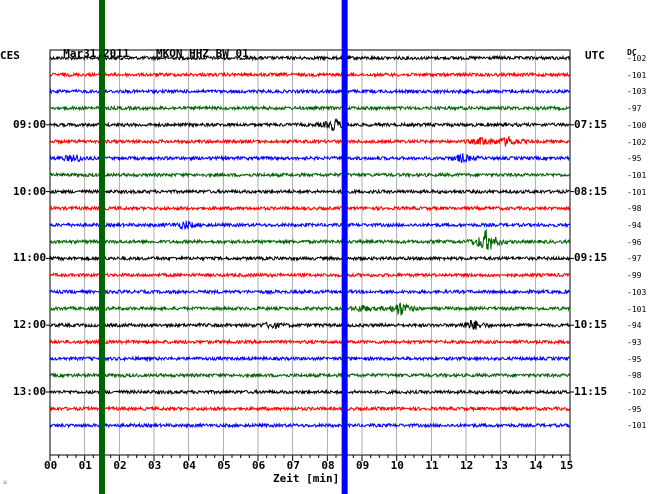  Describe the element at coordinates (591, 191) in the screenshot. I see `right-time-label: 08:15` at that location.